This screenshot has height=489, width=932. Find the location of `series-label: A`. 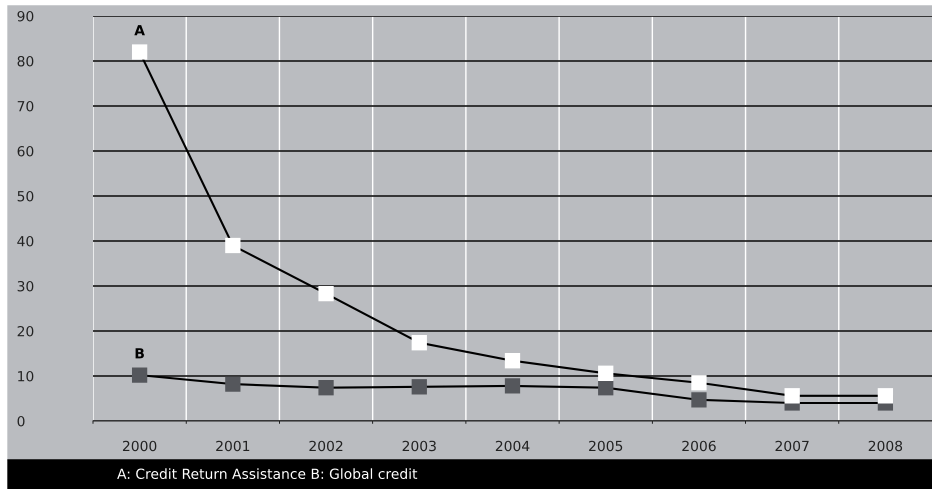

series-label: A is located at coordinates (139, 30).